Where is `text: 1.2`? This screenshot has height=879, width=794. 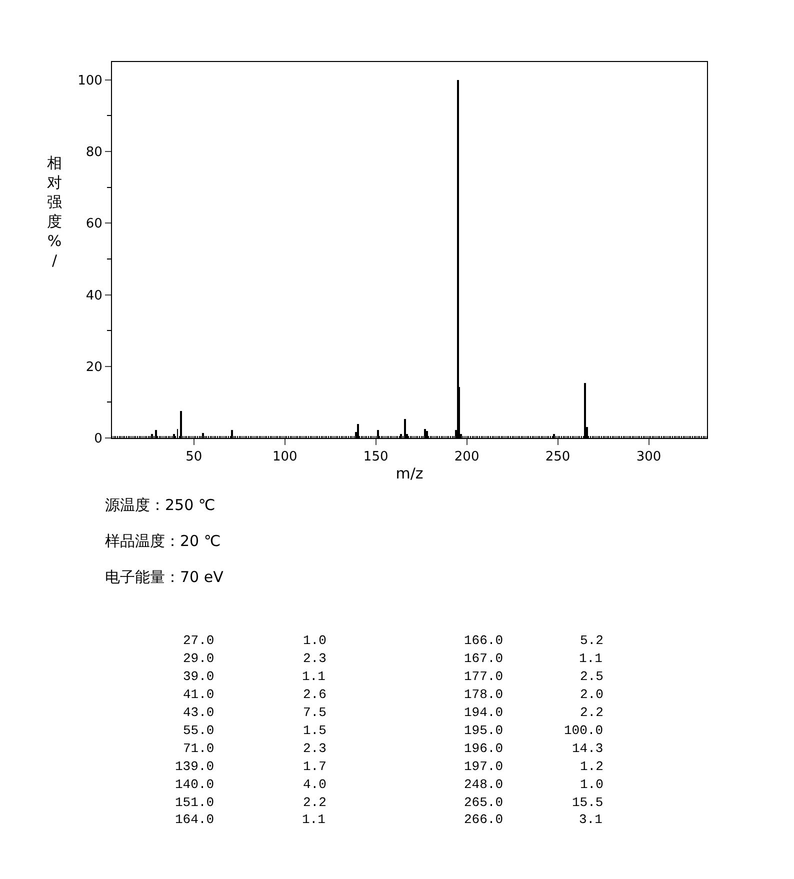
text: 1.2 is located at coordinates (592, 766).